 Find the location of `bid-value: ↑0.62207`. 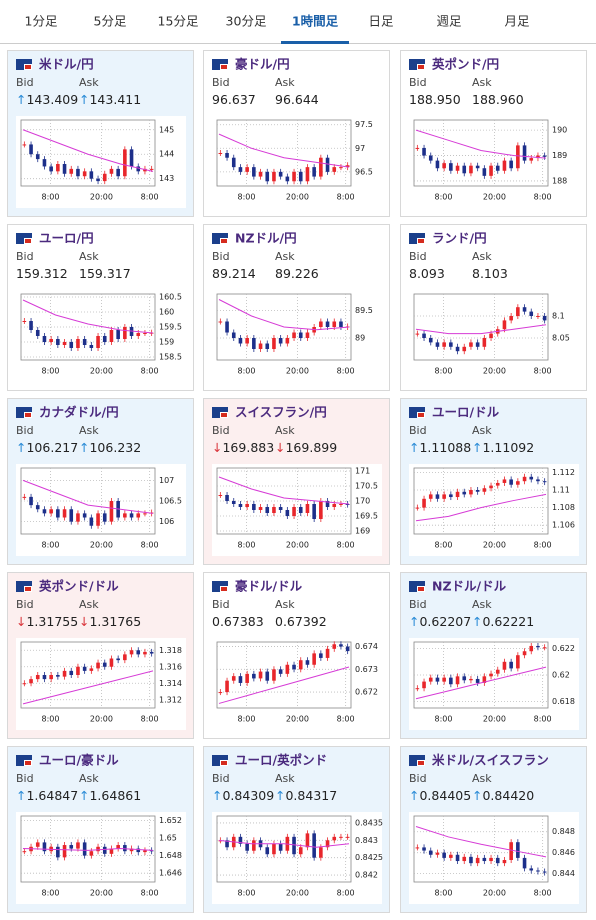

bid-value: ↑0.62207 is located at coordinates (440, 621).